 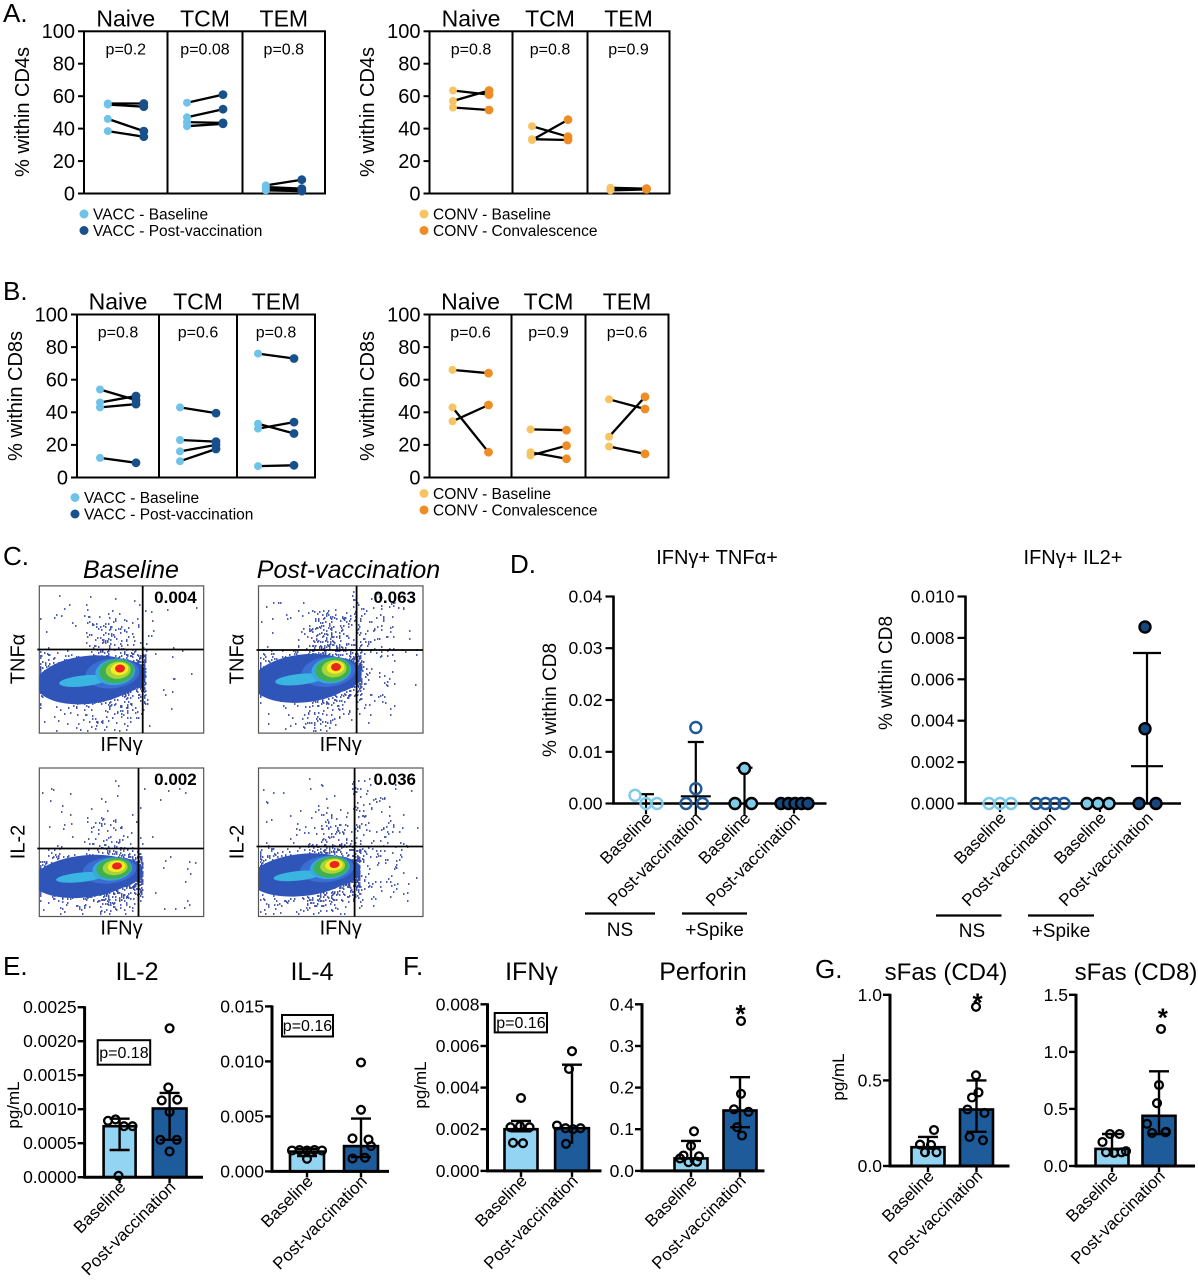 I want to click on svg-text: 0.0005, so click(x=50, y=1143).